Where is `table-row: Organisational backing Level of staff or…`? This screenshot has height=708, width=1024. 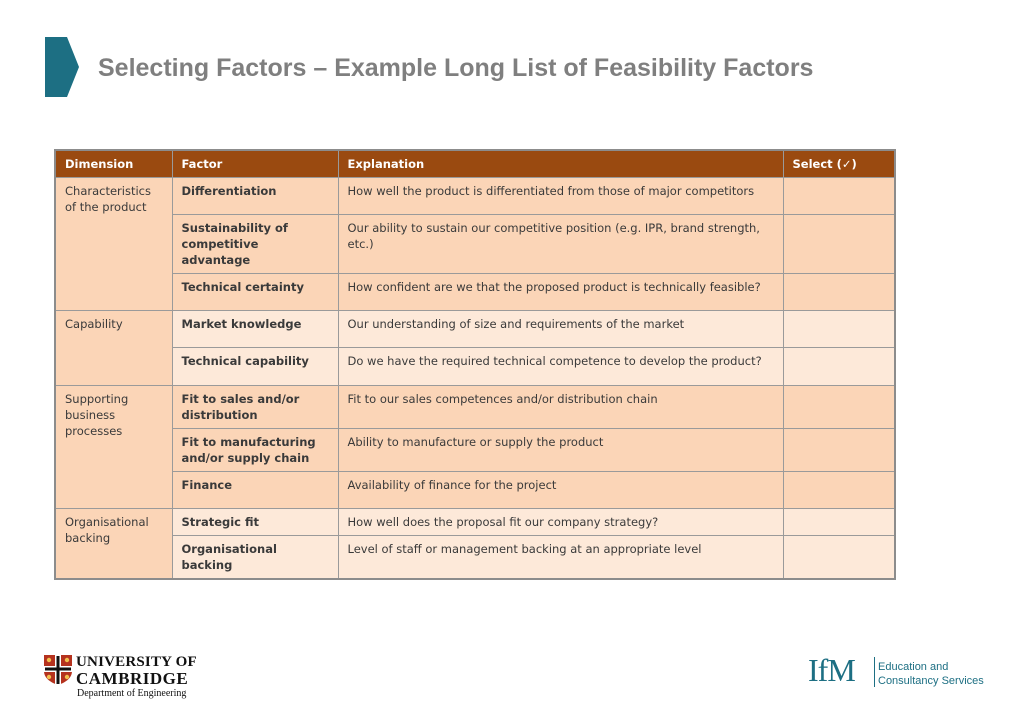
table-row: Organisational backing Level of staff or… is located at coordinates (475, 557).